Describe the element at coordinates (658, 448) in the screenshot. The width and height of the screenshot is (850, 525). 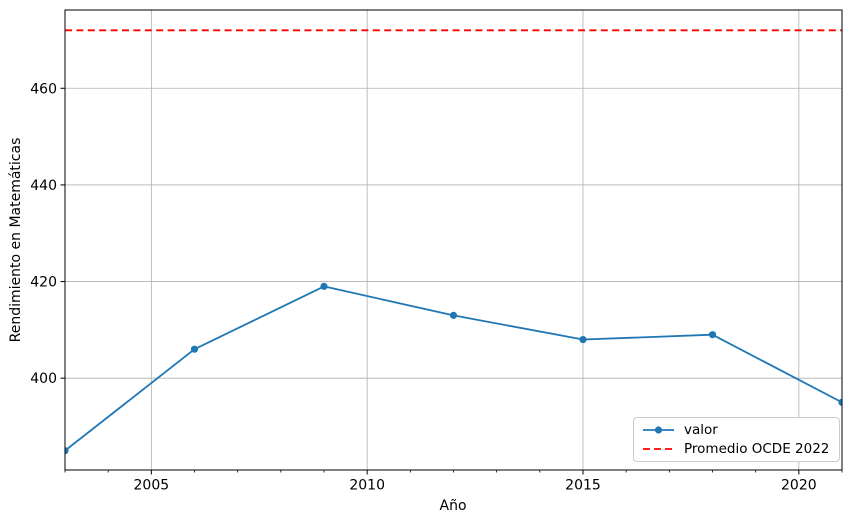
I see `dashed-line-swatch-icon` at that location.